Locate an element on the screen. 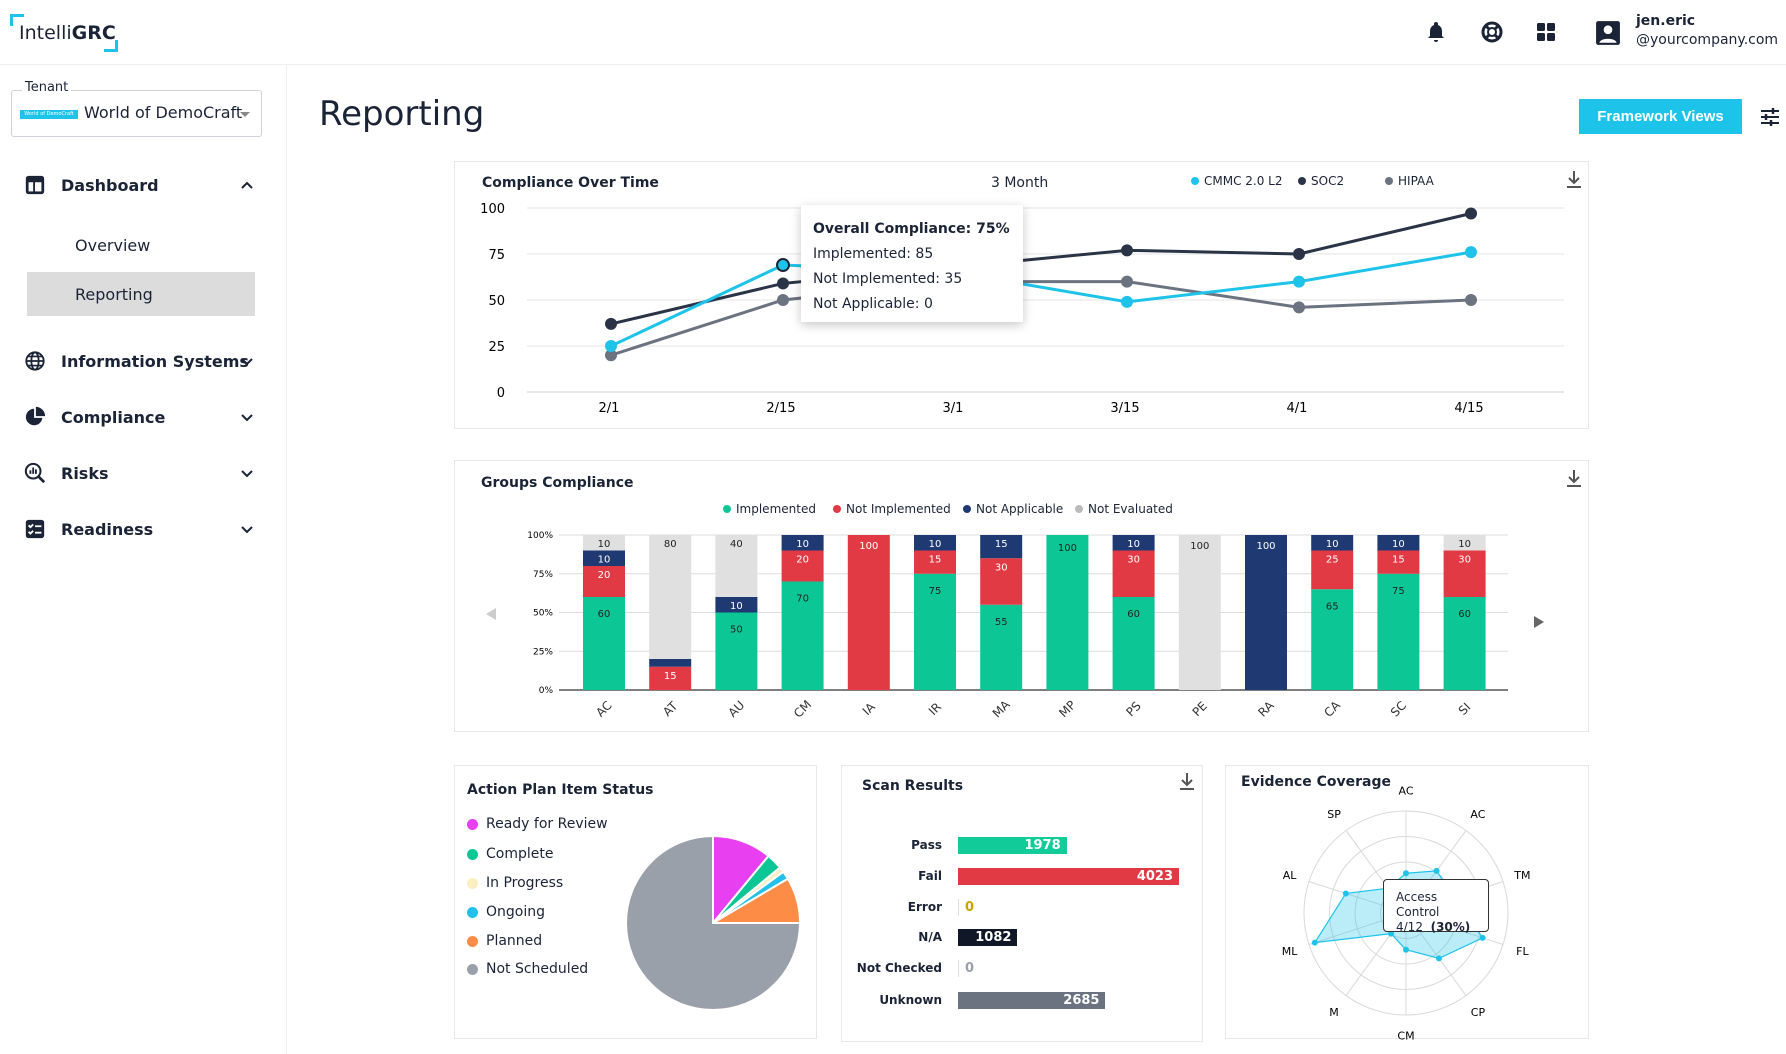  top-header: IntelliGRC jen.eric @yourcompany.com is located at coordinates (893, 32).